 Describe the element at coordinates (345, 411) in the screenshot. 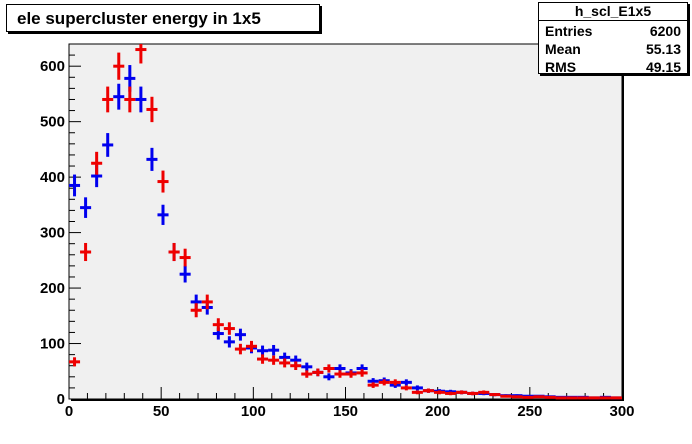

I see `x-tick-label: 150` at that location.